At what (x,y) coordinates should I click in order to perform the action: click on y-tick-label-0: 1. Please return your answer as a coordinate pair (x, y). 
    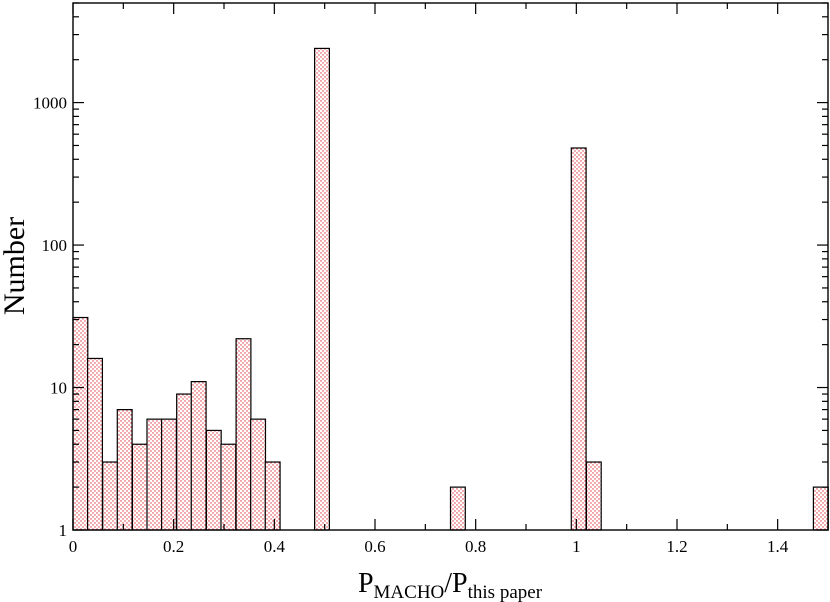
    Looking at the image, I should click on (63, 530).